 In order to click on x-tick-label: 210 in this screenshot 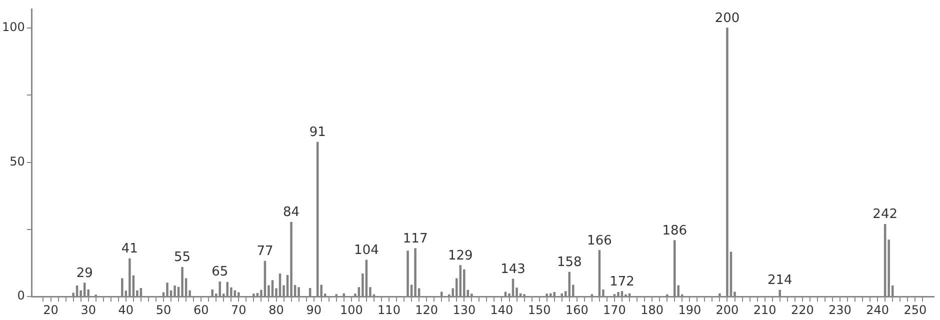, I will do `click(764, 309)`.